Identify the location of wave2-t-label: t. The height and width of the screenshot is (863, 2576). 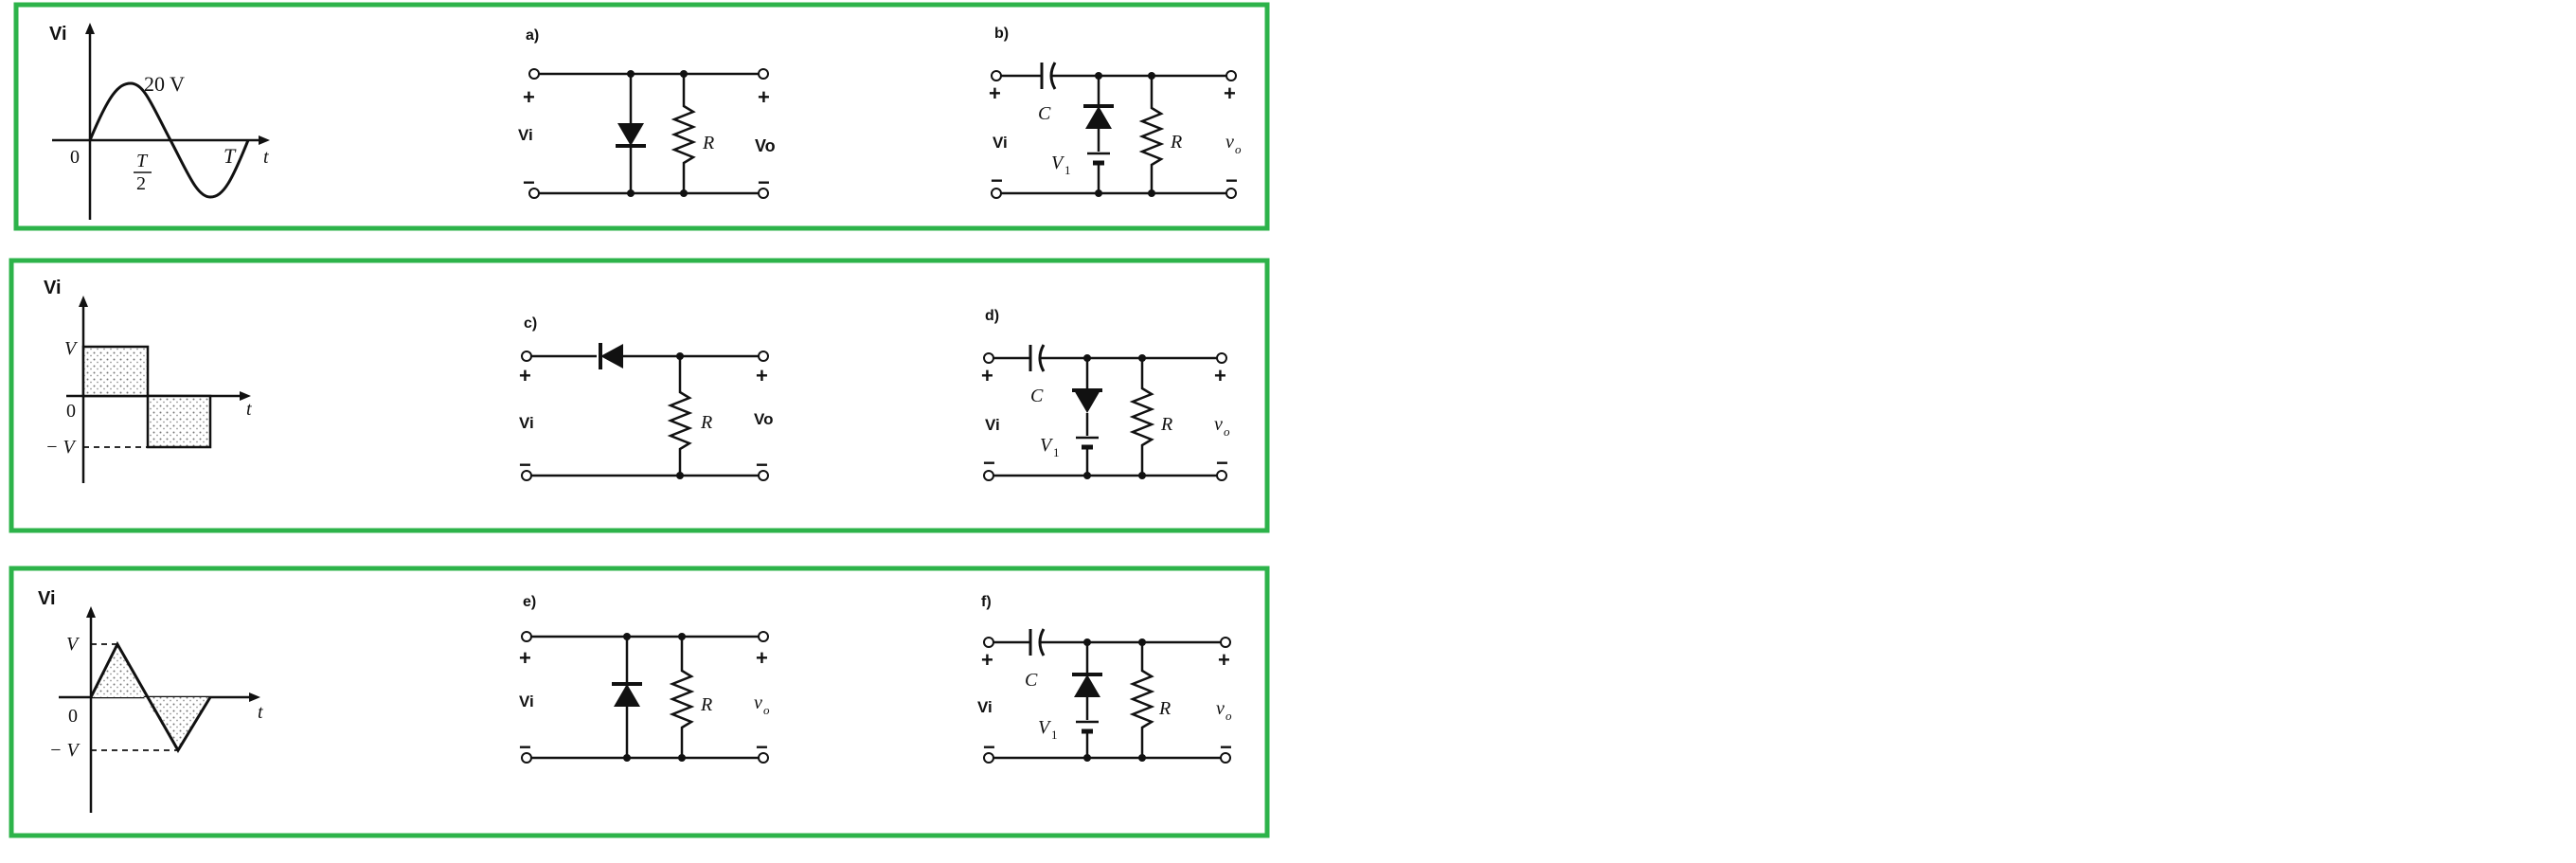
(249, 409).